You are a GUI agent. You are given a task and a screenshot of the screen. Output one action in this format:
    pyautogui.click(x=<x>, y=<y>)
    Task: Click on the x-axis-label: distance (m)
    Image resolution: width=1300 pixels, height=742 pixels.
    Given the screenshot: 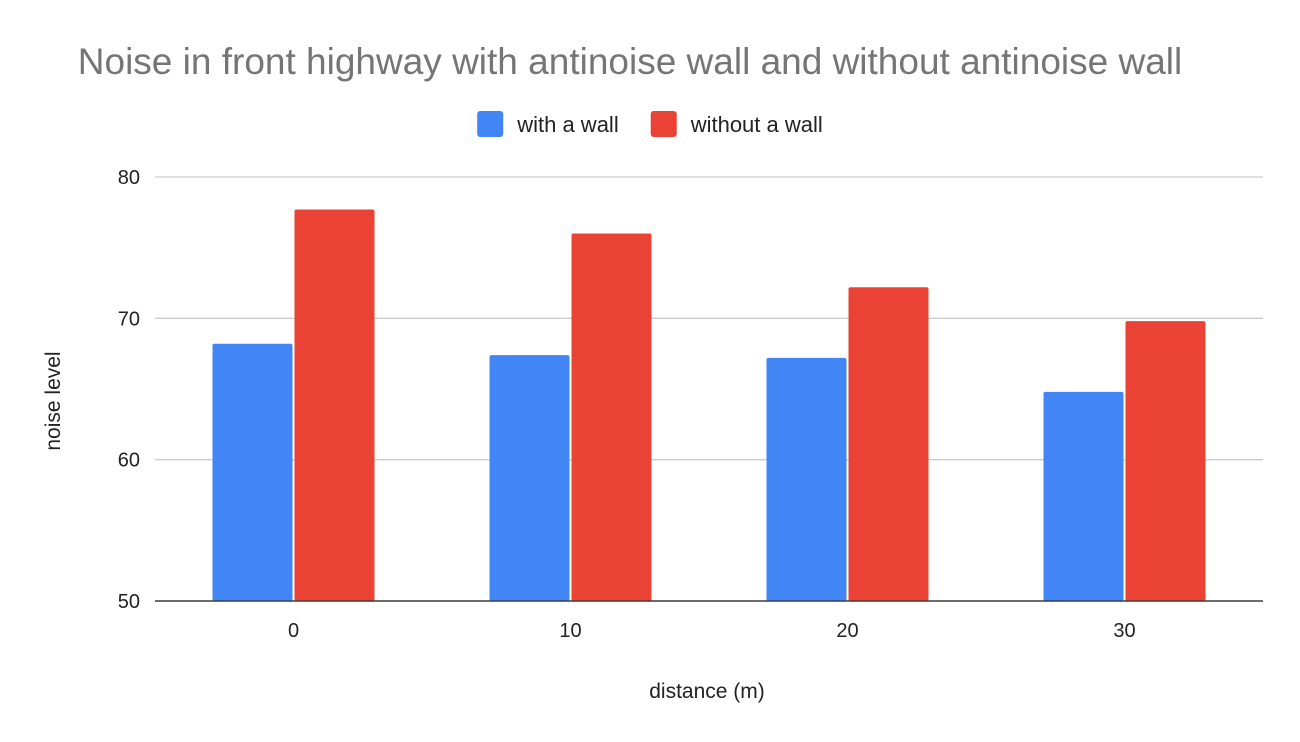 What is the action you would take?
    pyautogui.click(x=707, y=691)
    